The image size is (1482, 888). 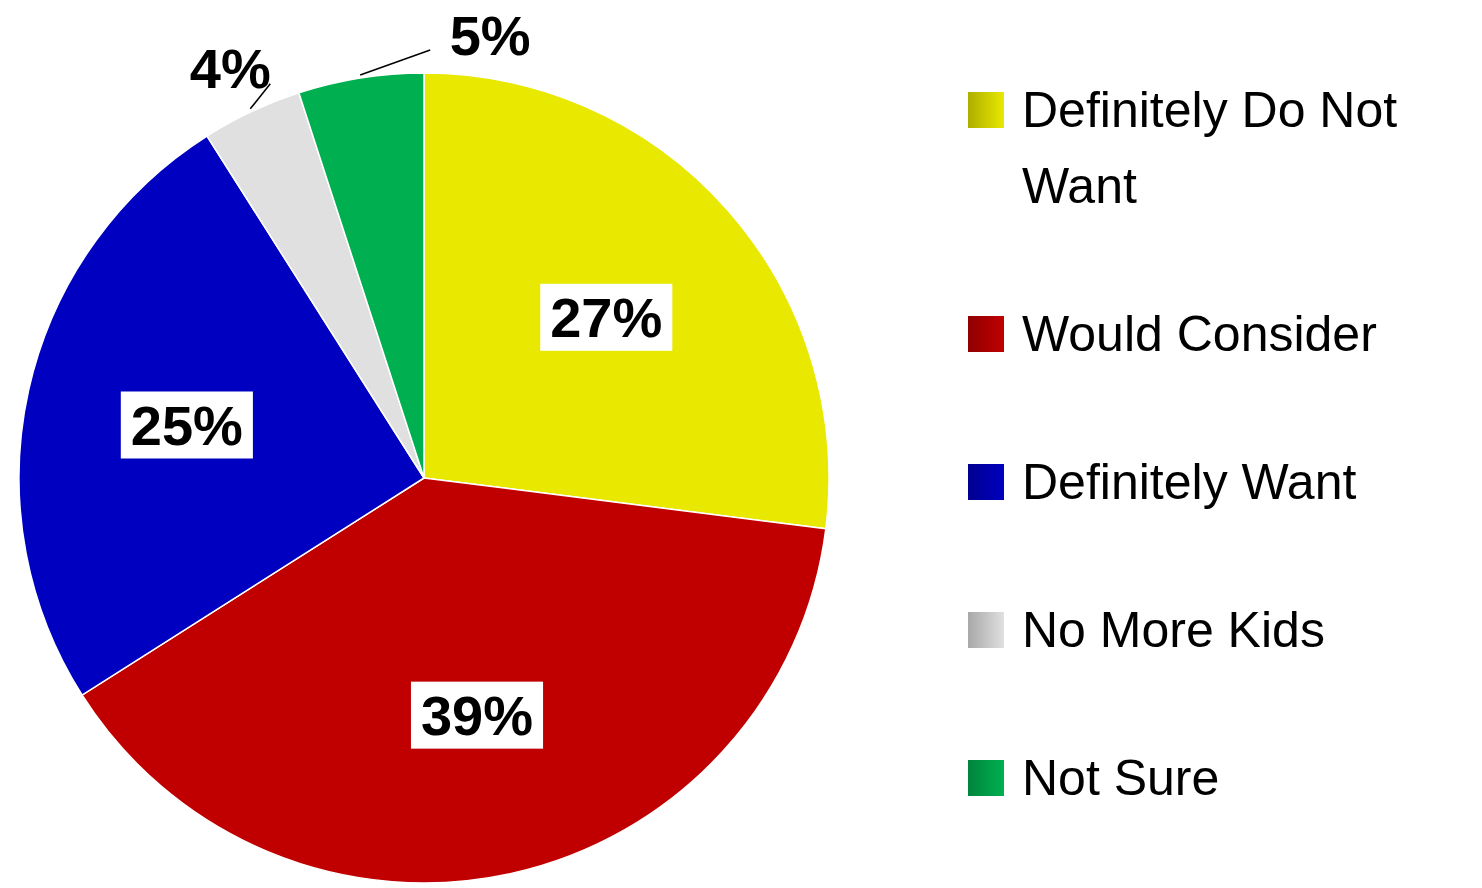 I want to click on data-label: 27%, so click(x=606, y=317).